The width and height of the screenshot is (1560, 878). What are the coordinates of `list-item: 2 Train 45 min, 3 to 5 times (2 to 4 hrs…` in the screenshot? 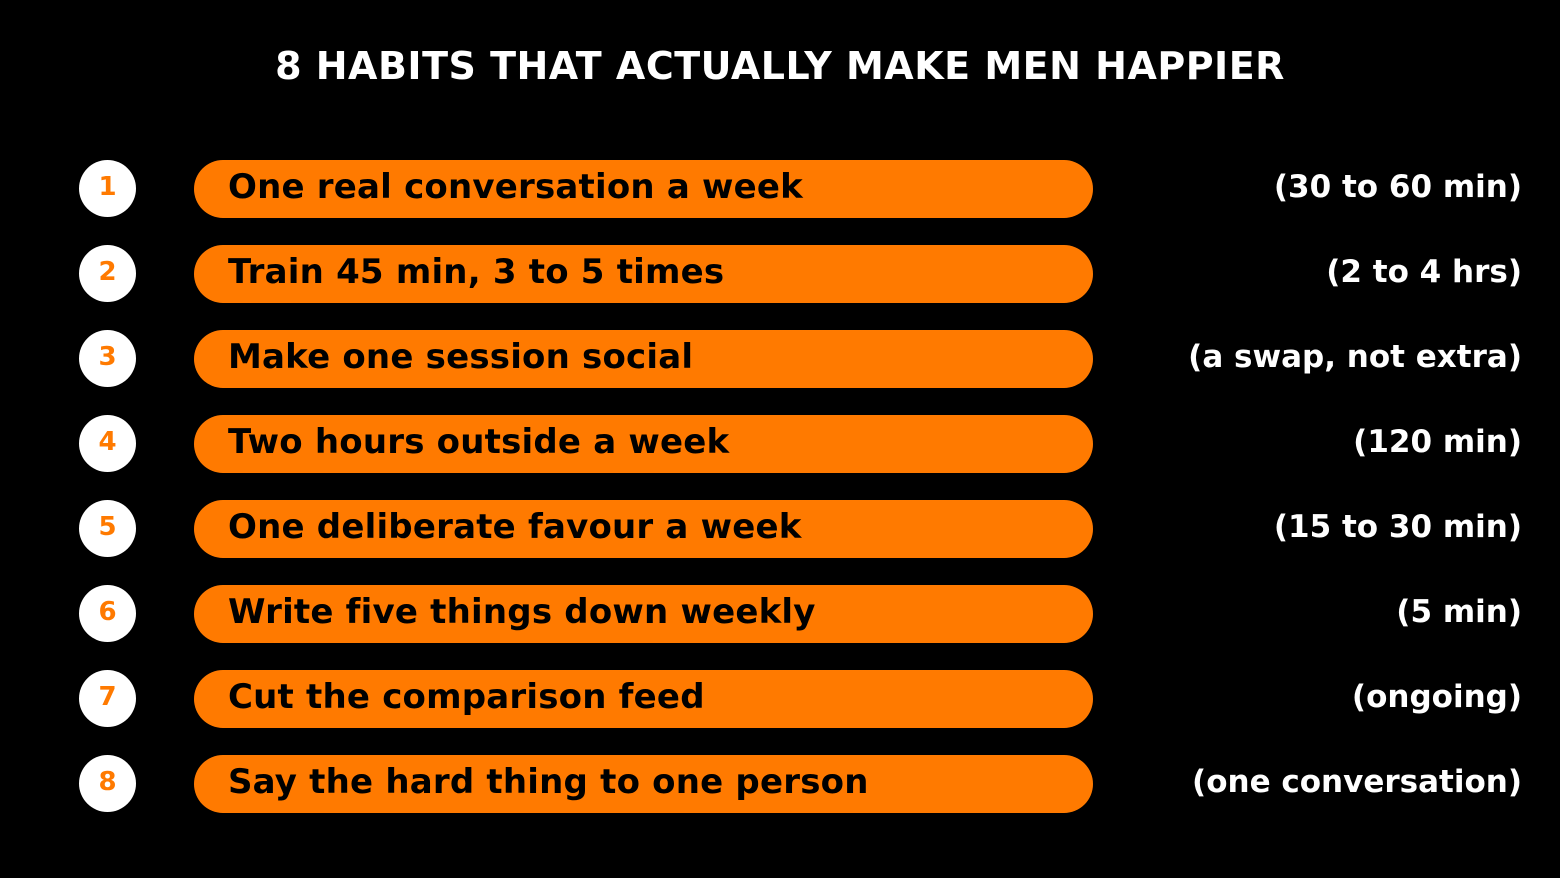 It's located at (780, 274).